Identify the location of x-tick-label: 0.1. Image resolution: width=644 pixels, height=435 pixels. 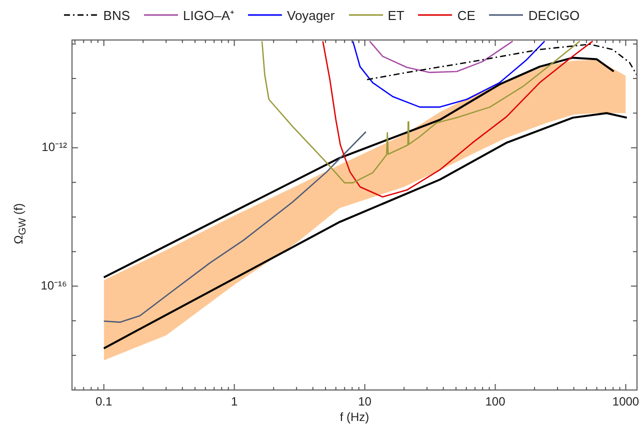
(104, 401).